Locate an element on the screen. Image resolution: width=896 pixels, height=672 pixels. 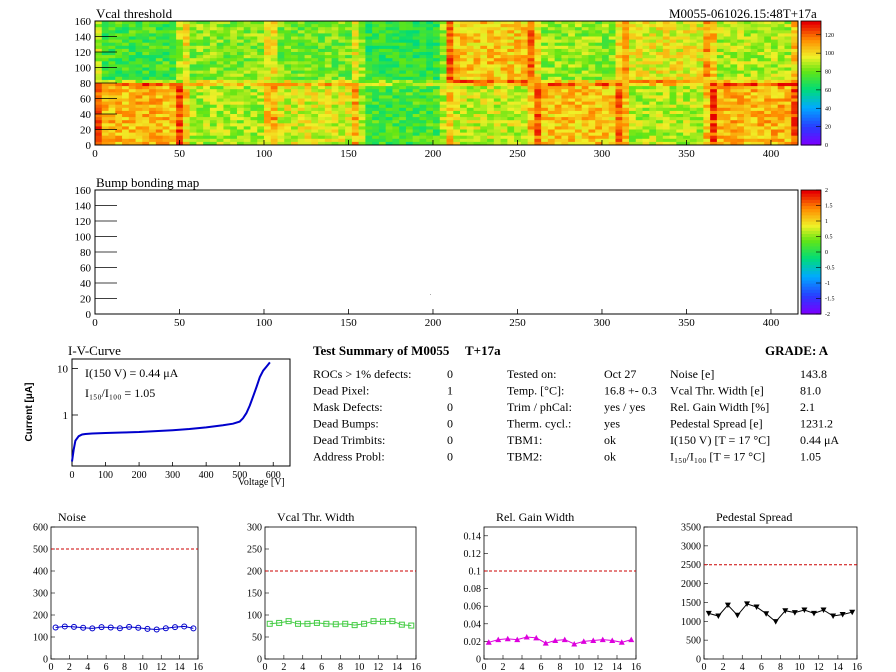
summary-defect-label: Mask Defects: is located at coordinates (348, 407).